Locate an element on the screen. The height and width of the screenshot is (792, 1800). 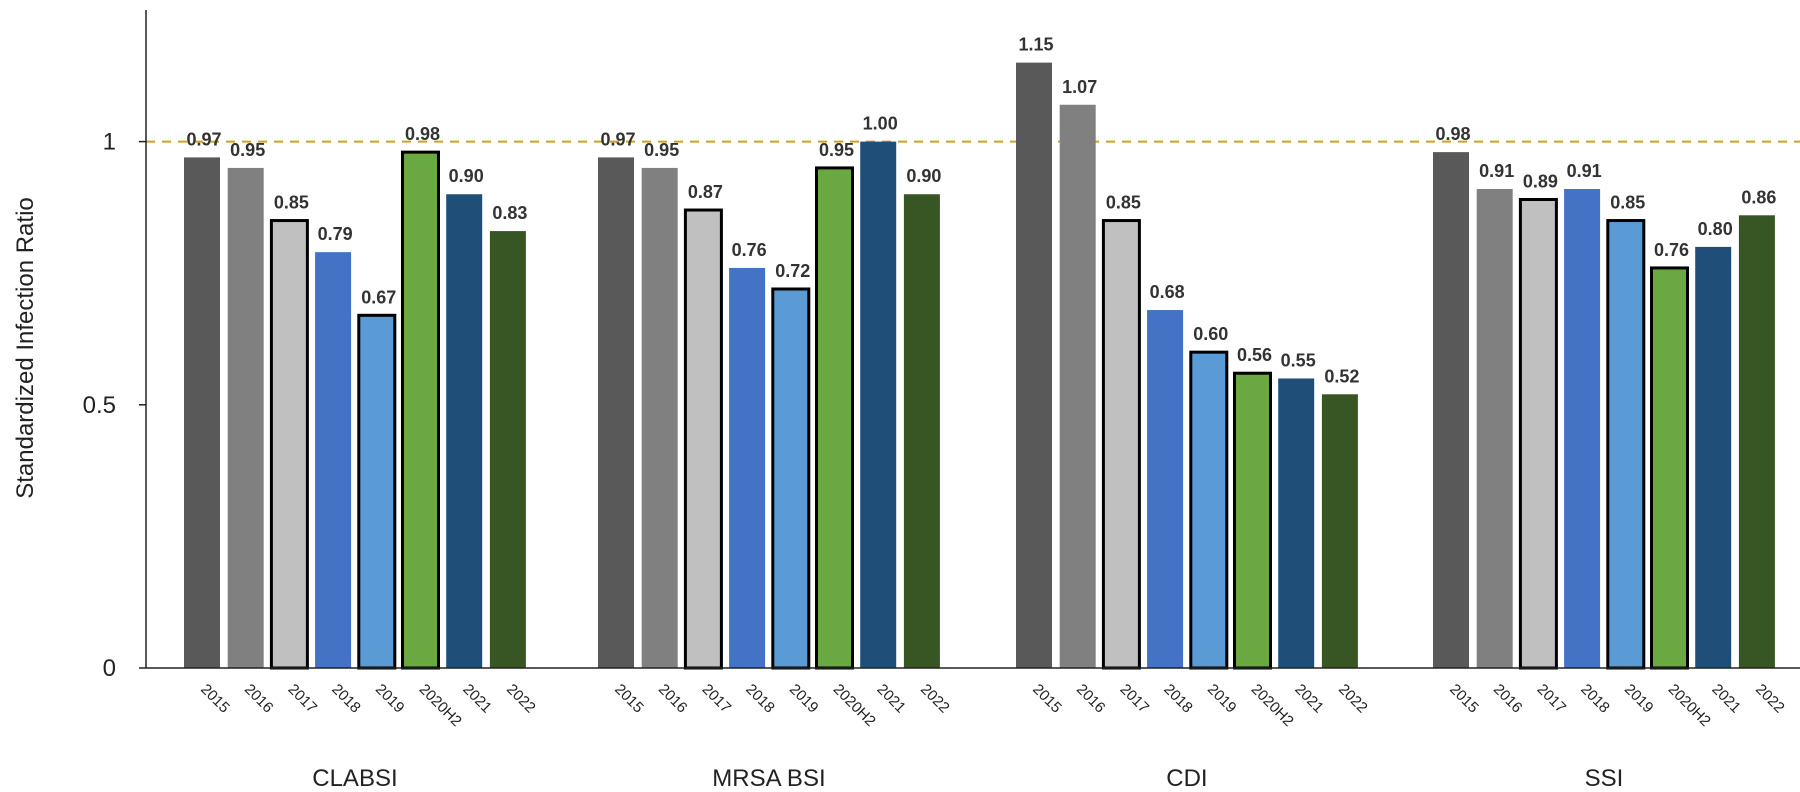
bar-ssi-2015 is located at coordinates (1451, 410).